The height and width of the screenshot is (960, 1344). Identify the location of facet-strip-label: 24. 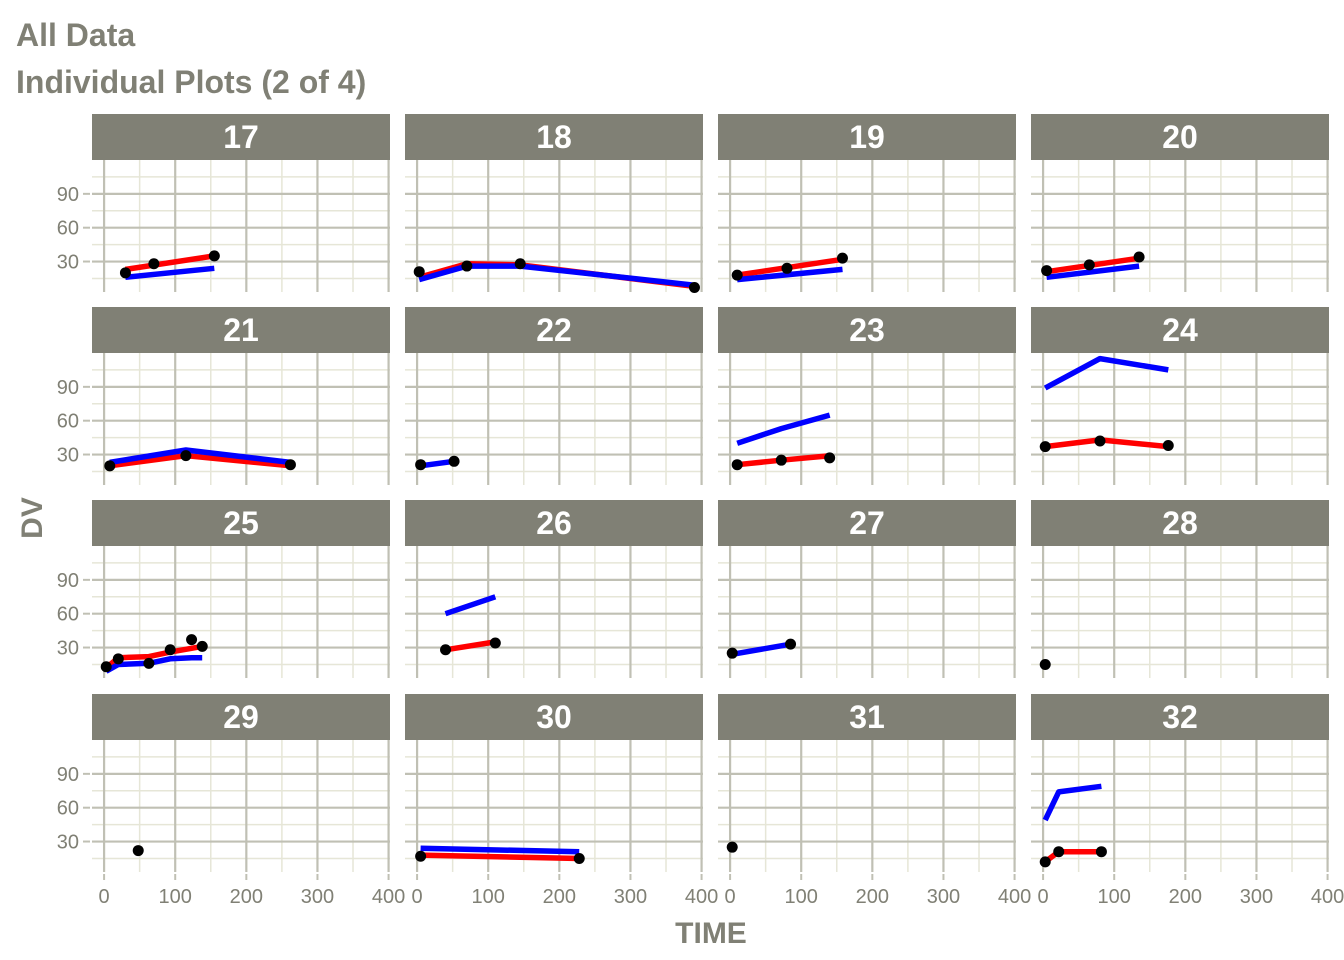
(1180, 330).